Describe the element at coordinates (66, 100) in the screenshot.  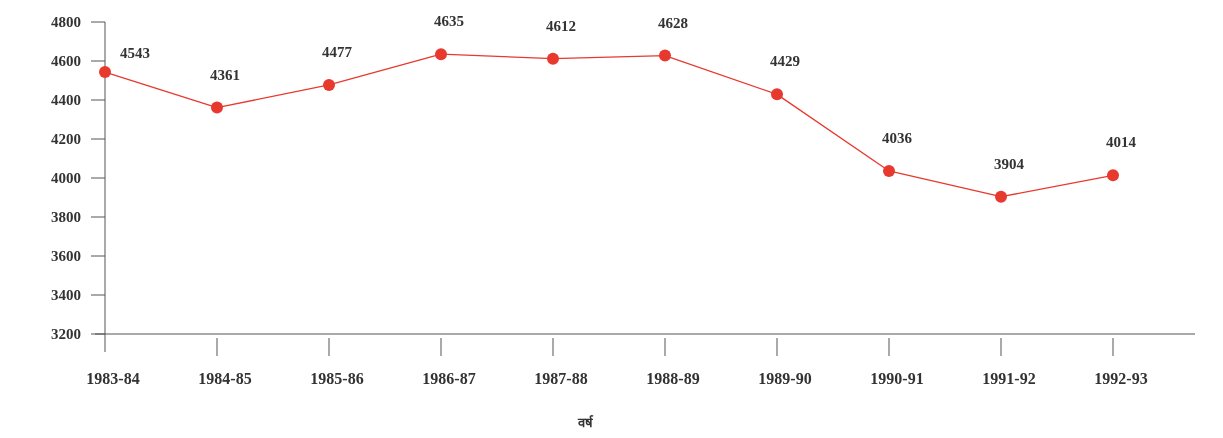
I see `y-tick-label: 4400` at that location.